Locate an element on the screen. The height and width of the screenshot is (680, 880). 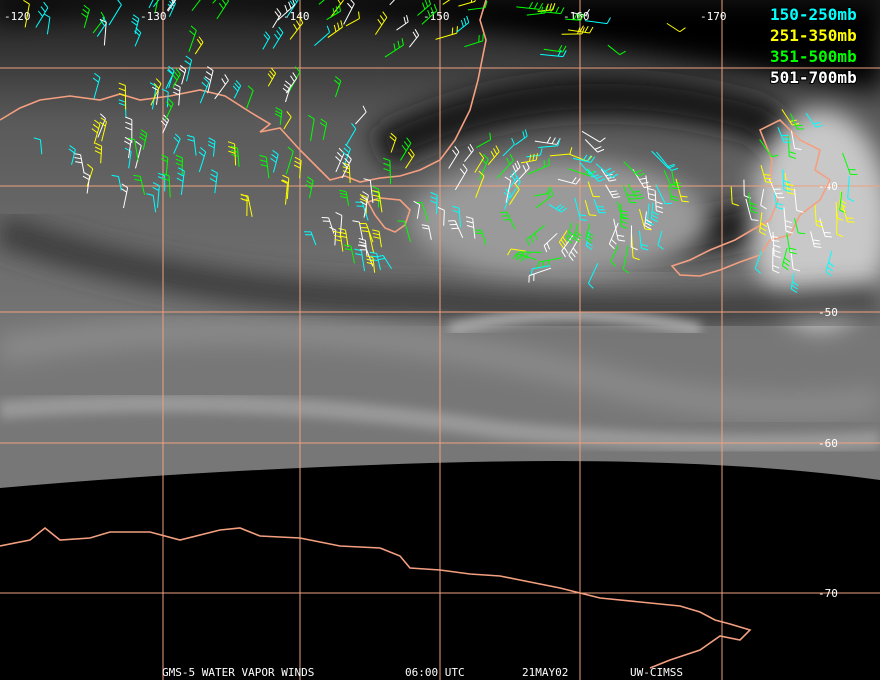
moist-band is located at coordinates (575, 322).